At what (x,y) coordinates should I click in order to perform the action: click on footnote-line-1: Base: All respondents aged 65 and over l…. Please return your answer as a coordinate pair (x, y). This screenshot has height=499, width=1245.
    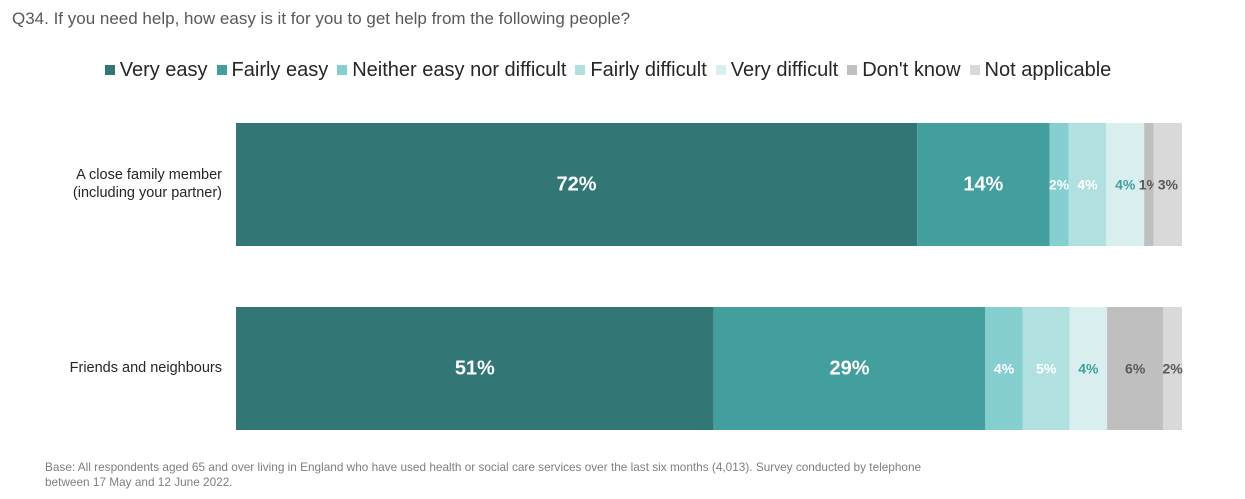
    Looking at the image, I should click on (483, 467).